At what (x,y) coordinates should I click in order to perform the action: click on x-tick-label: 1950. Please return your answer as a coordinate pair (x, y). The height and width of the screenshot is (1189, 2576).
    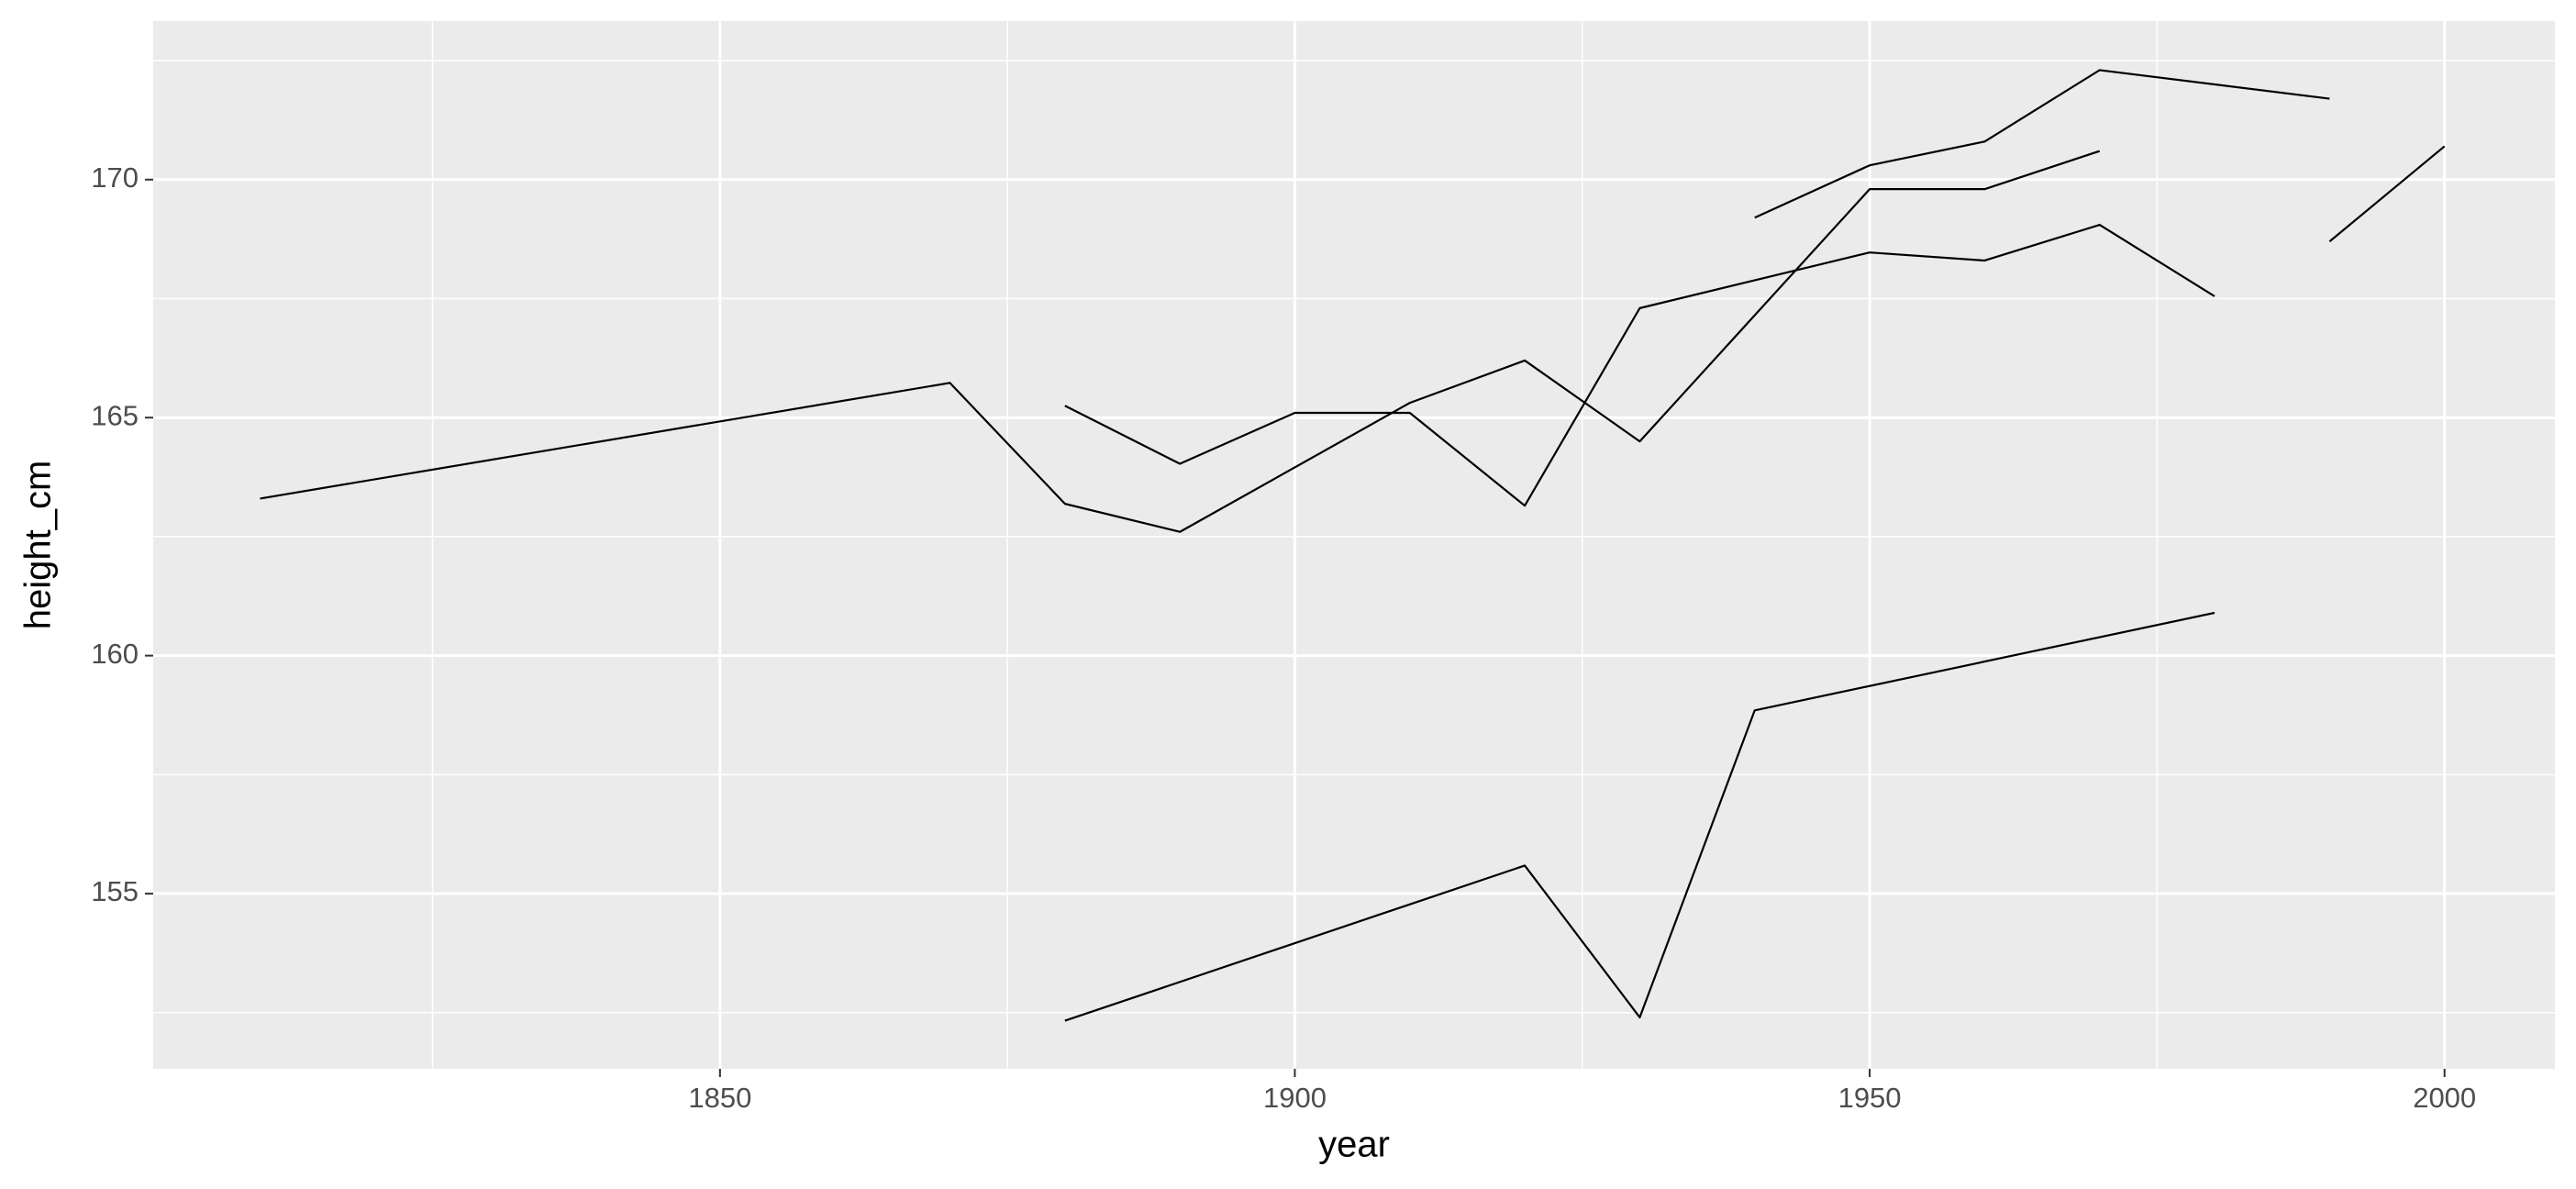
    Looking at the image, I should click on (1870, 1098).